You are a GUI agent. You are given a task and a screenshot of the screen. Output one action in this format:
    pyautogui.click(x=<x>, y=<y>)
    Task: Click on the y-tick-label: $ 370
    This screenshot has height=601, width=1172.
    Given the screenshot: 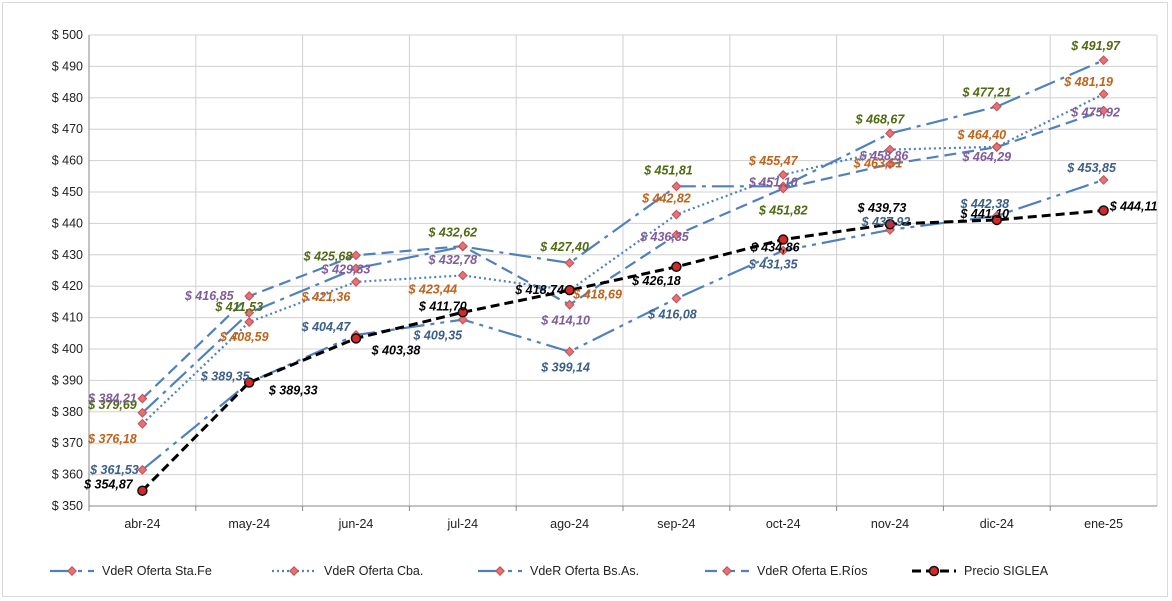 What is the action you would take?
    pyautogui.click(x=67, y=443)
    